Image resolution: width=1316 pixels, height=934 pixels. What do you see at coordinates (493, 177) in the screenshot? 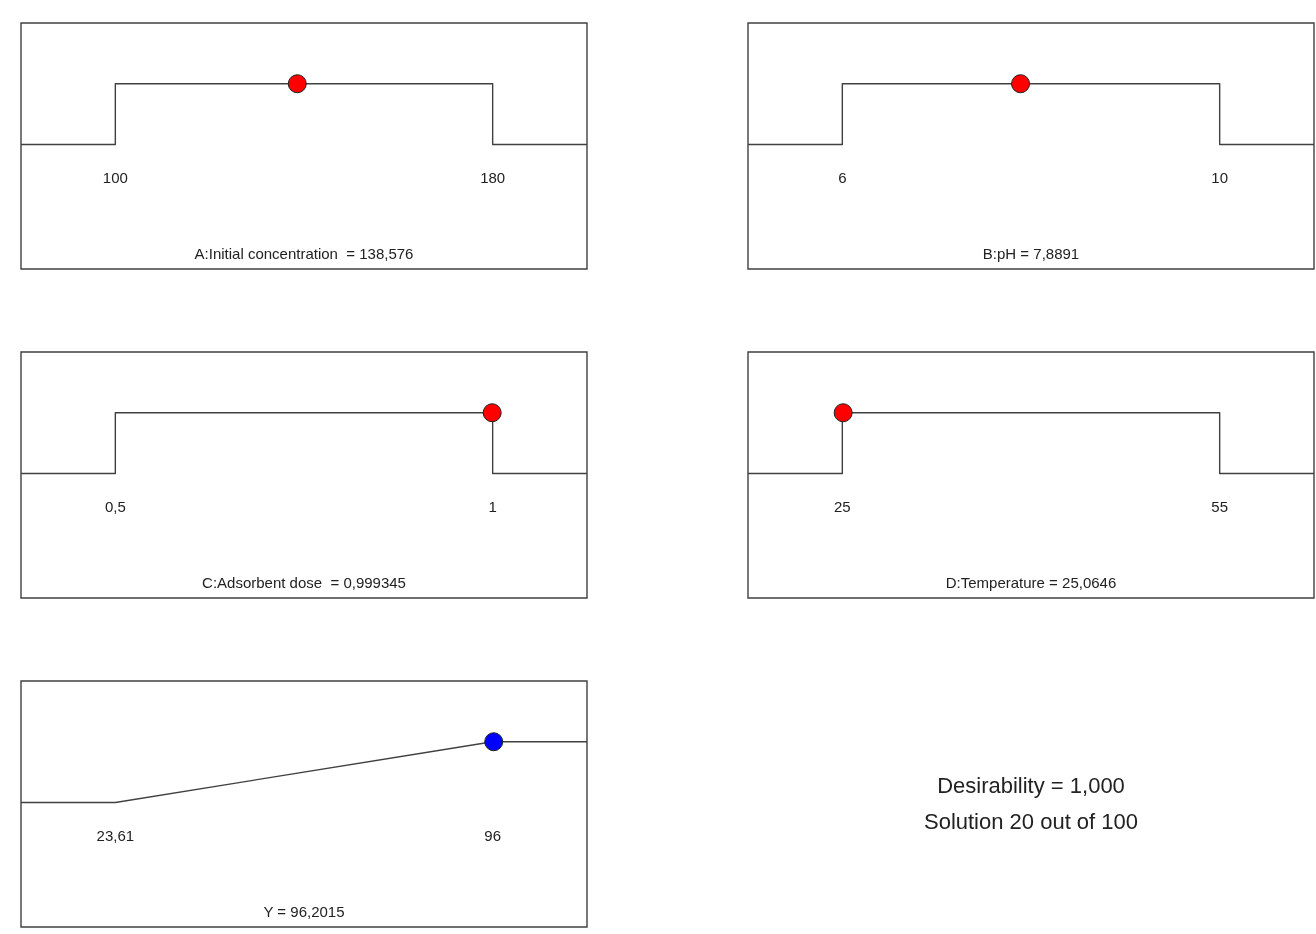
I see `x-tick-label: 180` at bounding box center [493, 177].